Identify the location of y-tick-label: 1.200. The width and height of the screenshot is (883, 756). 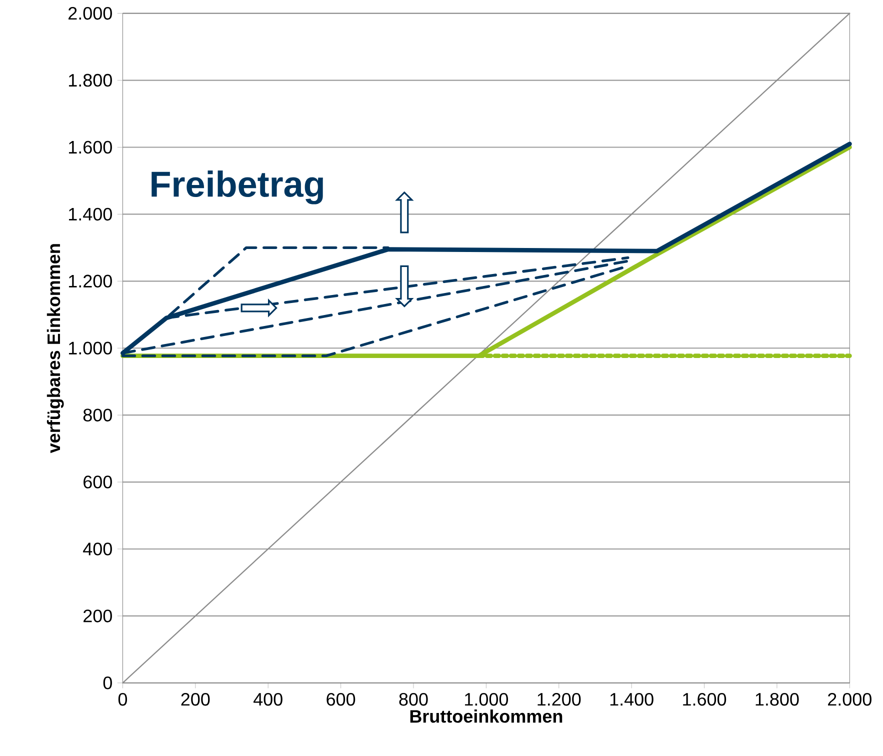
(90, 281).